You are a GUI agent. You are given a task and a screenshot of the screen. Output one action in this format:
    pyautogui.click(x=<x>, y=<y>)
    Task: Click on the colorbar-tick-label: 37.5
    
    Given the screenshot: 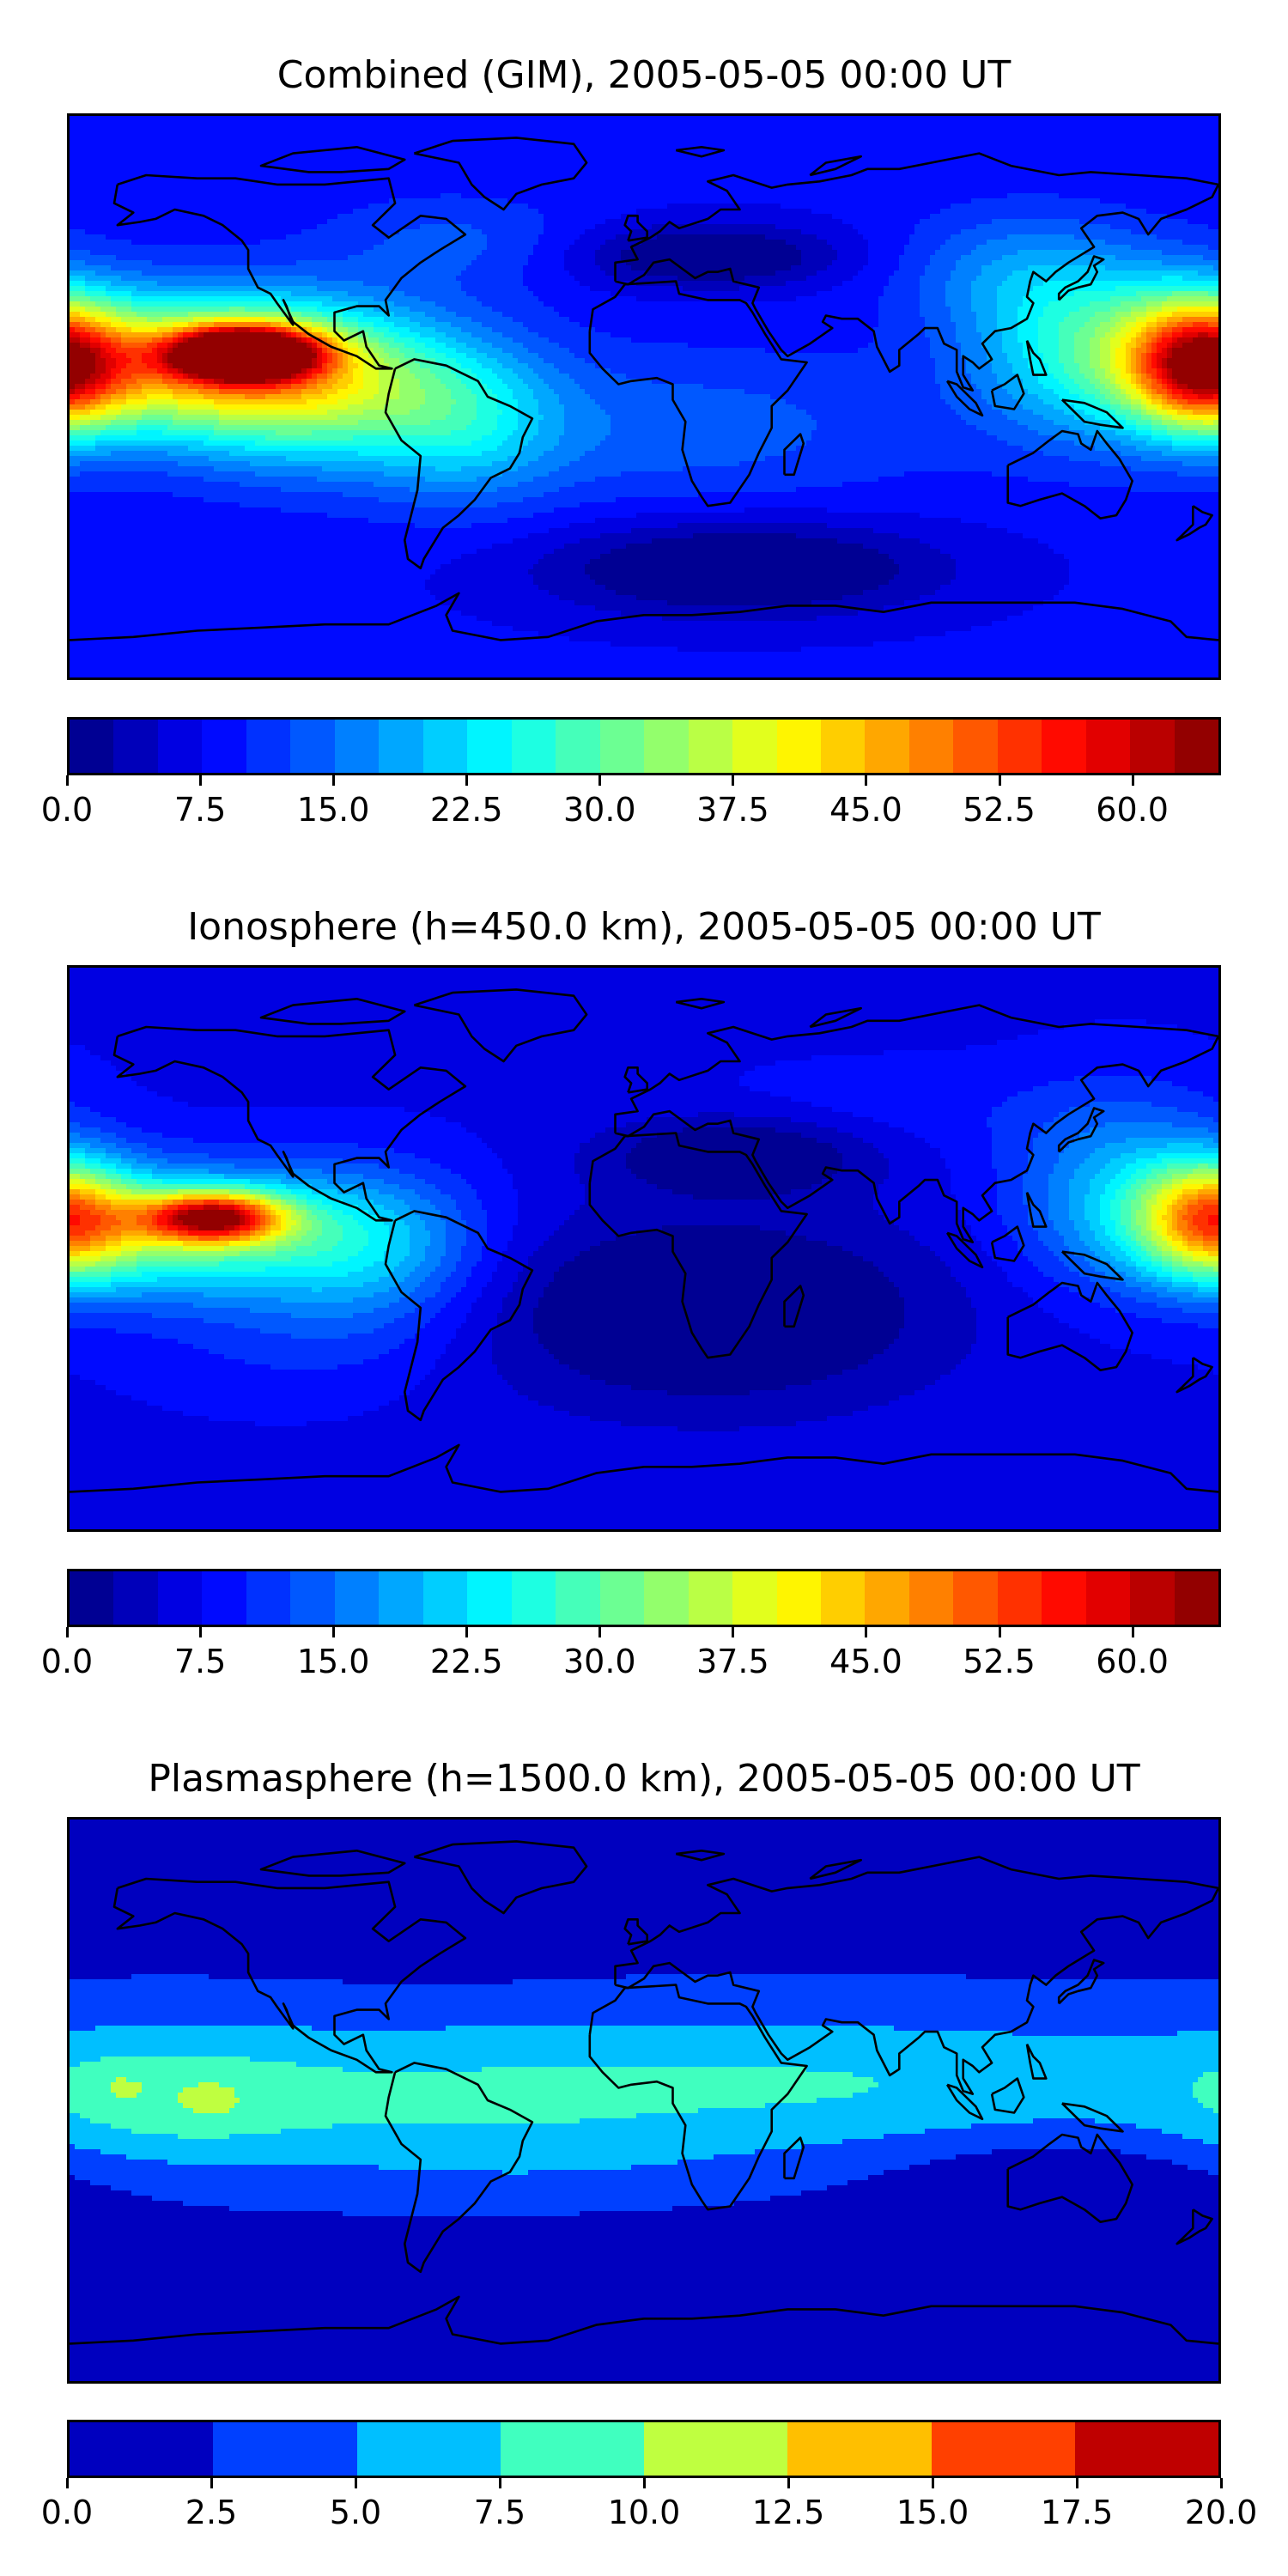 What is the action you would take?
    pyautogui.click(x=733, y=810)
    